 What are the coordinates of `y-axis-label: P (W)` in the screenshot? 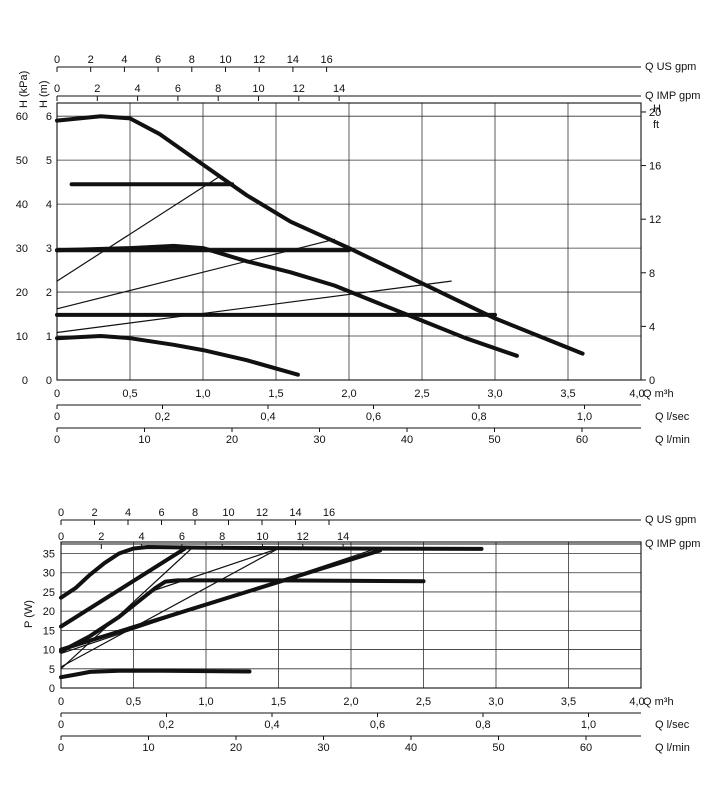 It's located at (29, 614).